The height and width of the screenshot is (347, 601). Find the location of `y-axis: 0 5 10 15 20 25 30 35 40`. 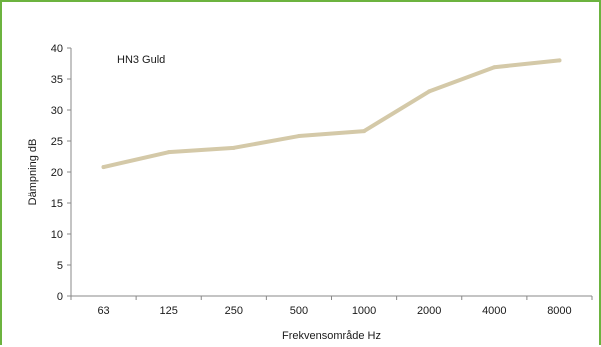

y-axis: 0 5 10 15 20 25 30 35 40 is located at coordinates (61, 173).